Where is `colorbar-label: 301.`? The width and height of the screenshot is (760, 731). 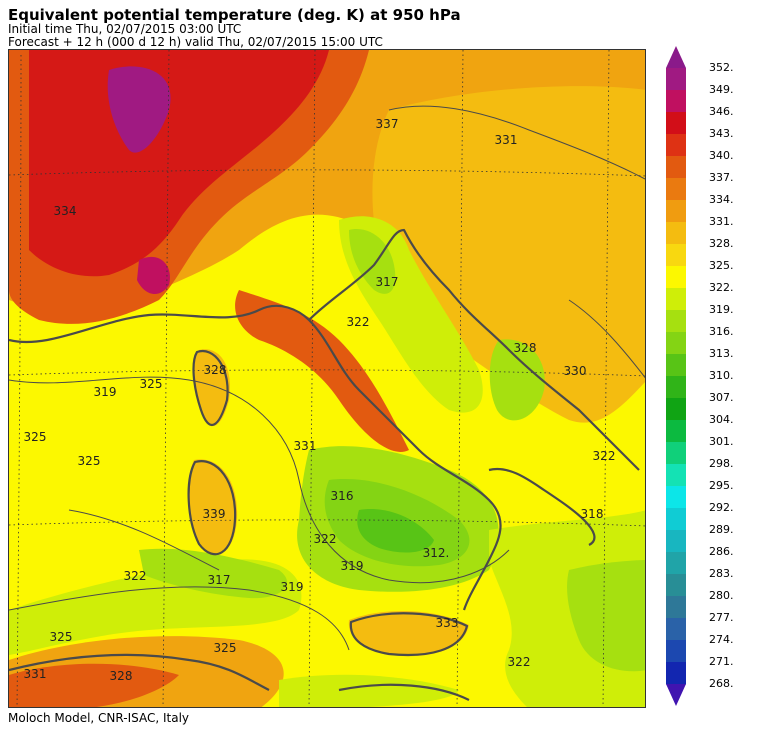 colorbar-label: 301. is located at coordinates (721, 441).